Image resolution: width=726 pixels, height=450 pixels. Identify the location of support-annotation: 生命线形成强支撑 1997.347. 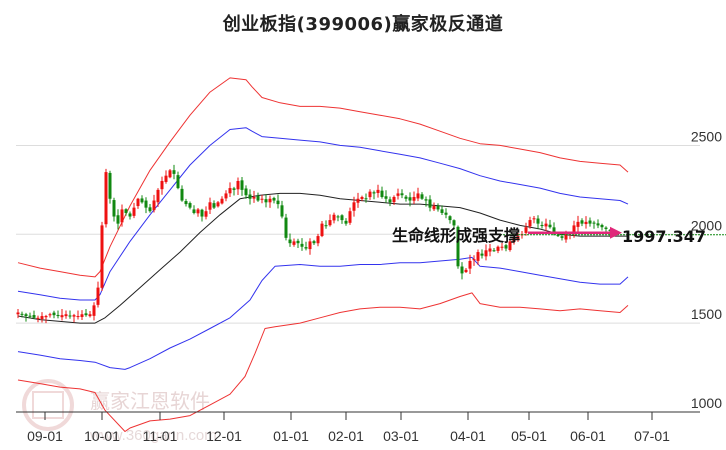
(559, 236).